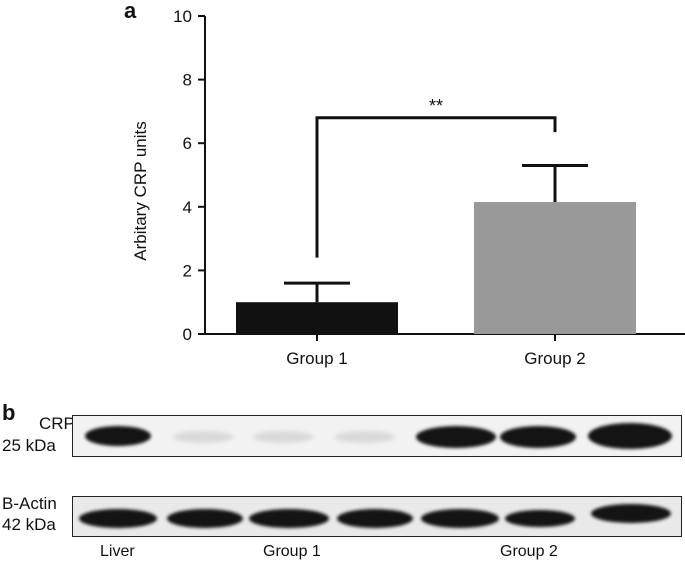  I want to click on lane-label-group2: Group 2, so click(529, 551).